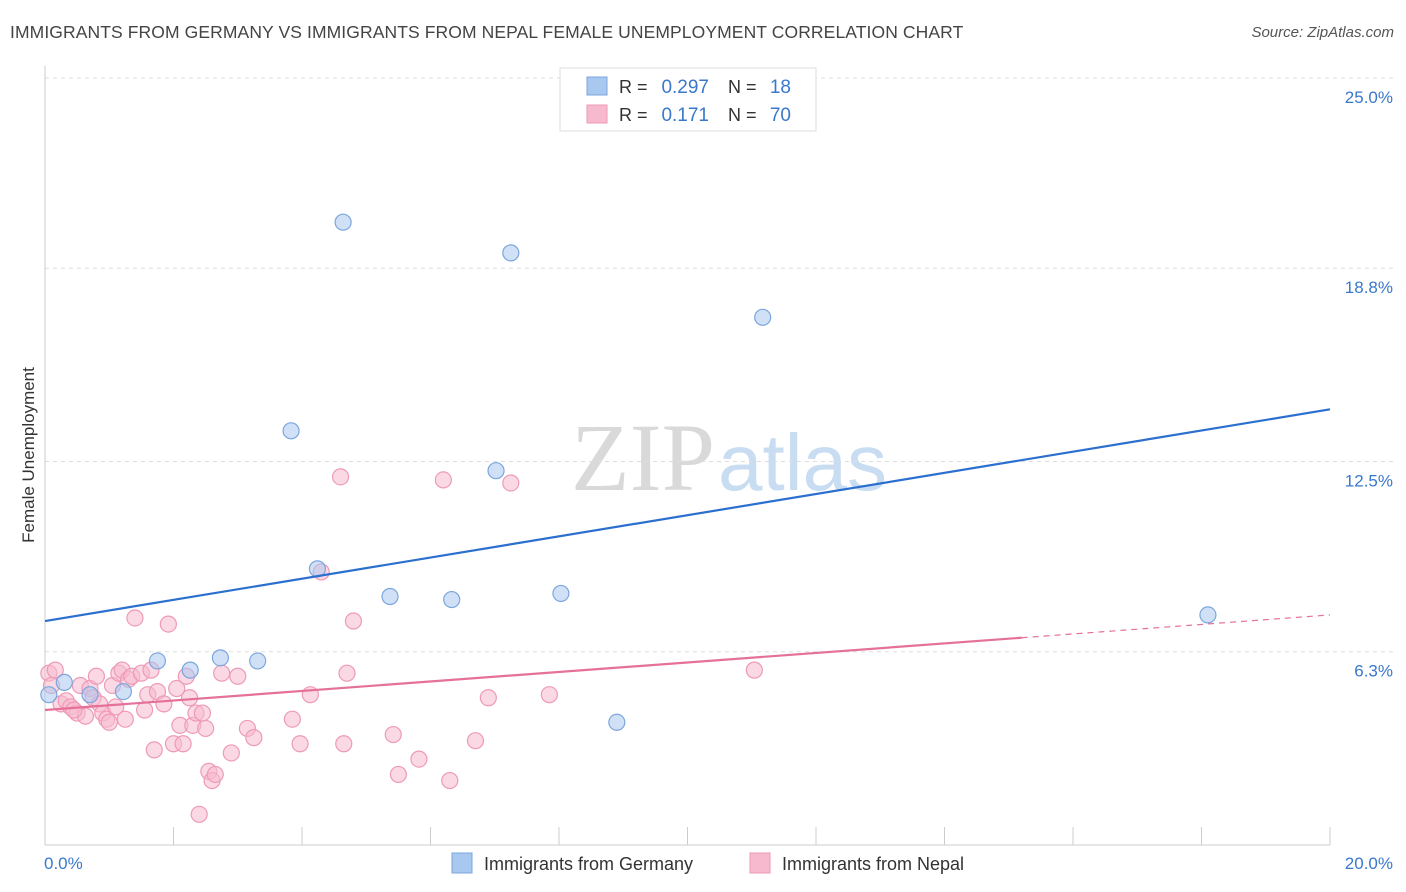 The height and width of the screenshot is (892, 1406). I want to click on legend-n-value: 70, so click(780, 115).